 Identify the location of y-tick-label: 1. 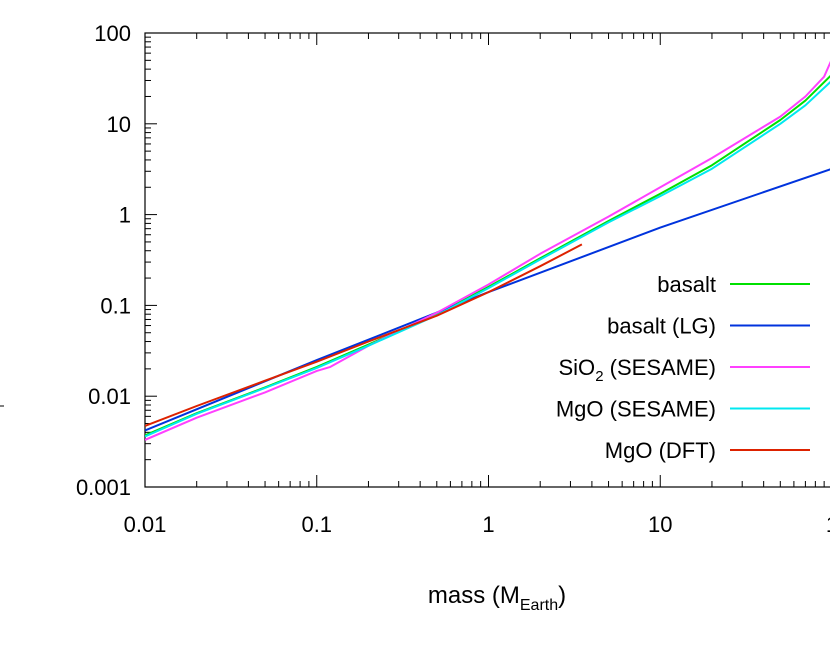
(125, 215).